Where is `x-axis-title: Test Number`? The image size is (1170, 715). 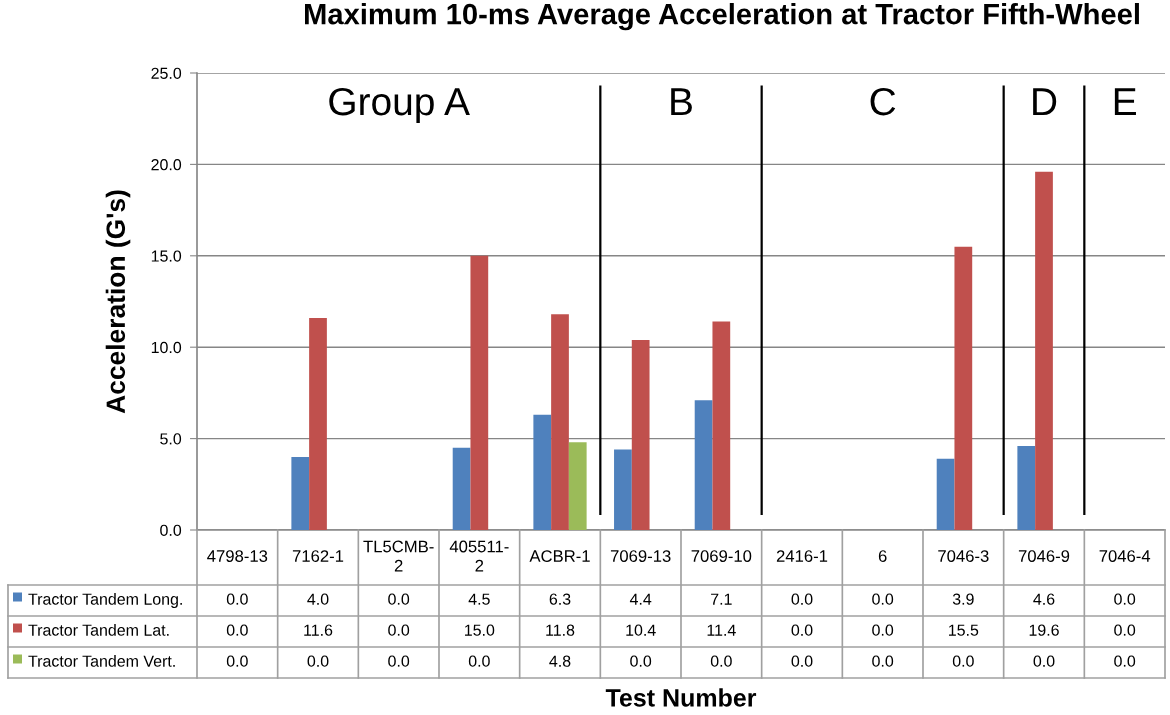 x-axis-title: Test Number is located at coordinates (681, 697).